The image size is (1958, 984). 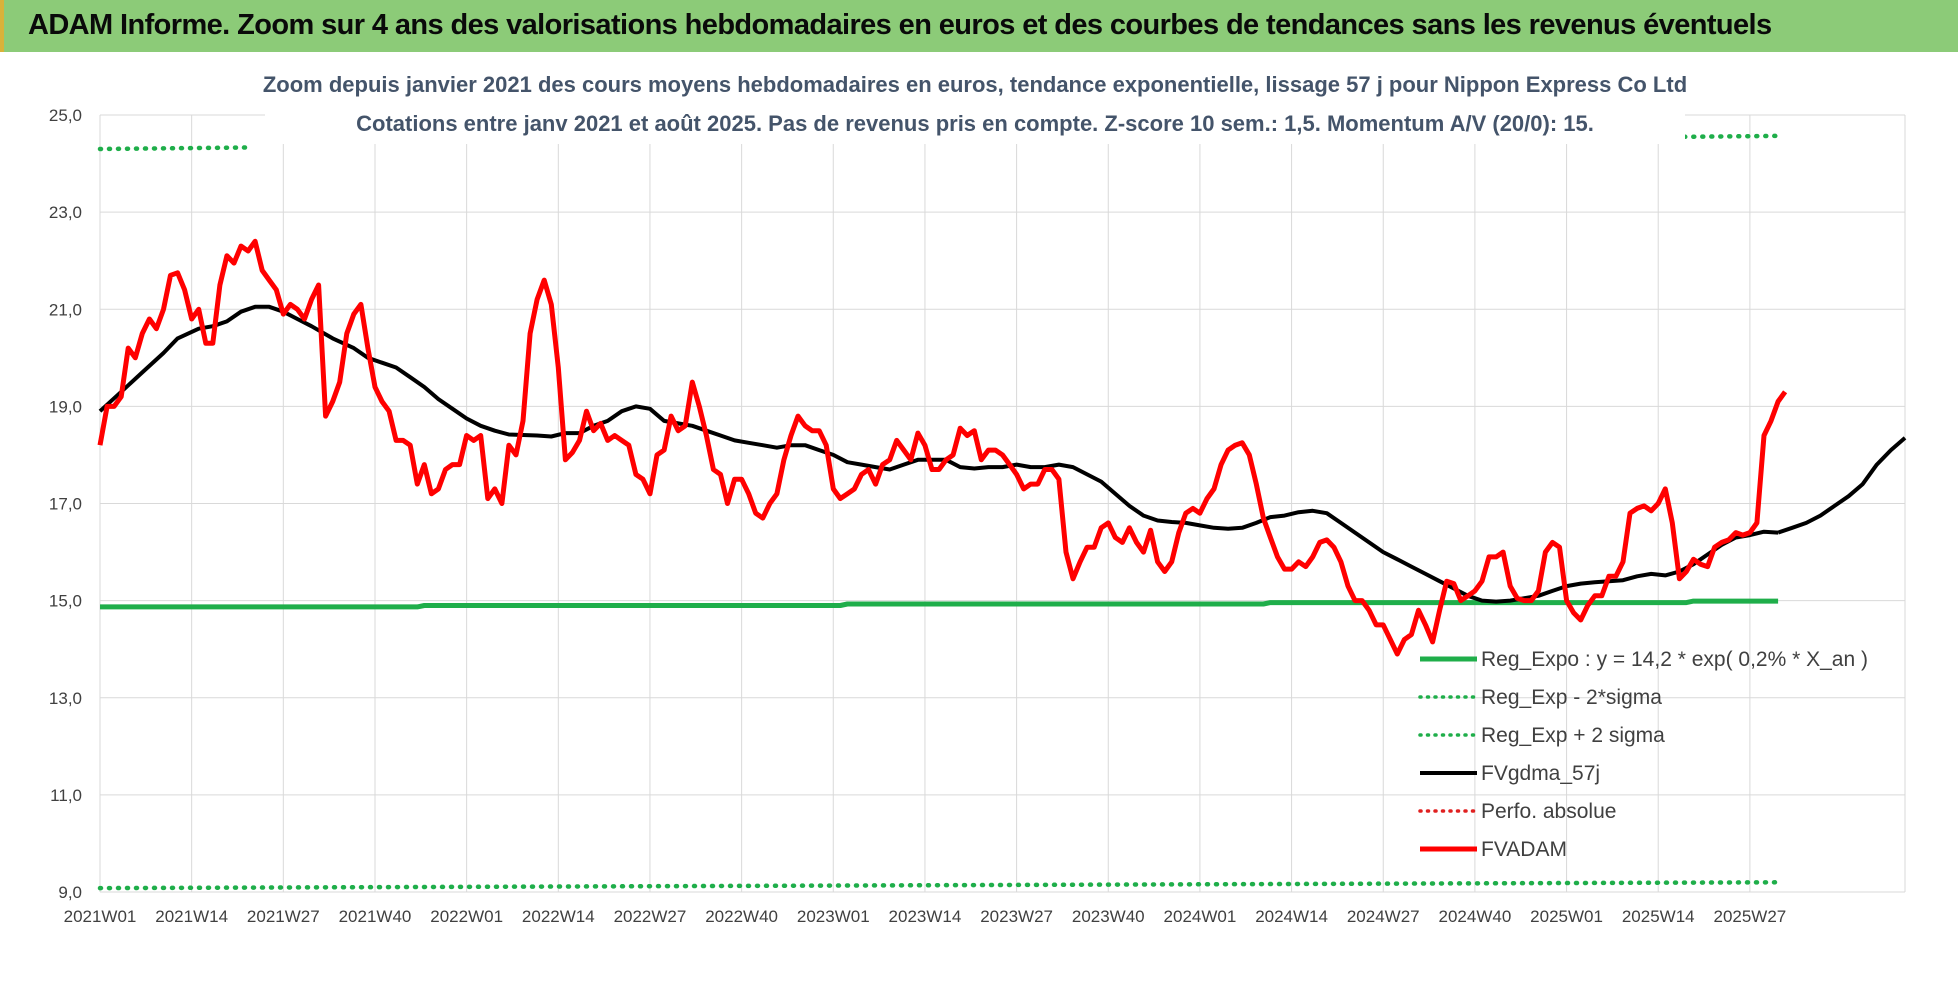 What do you see at coordinates (1383, 916) in the screenshot?
I see `x-tick-label: 2024W27` at bounding box center [1383, 916].